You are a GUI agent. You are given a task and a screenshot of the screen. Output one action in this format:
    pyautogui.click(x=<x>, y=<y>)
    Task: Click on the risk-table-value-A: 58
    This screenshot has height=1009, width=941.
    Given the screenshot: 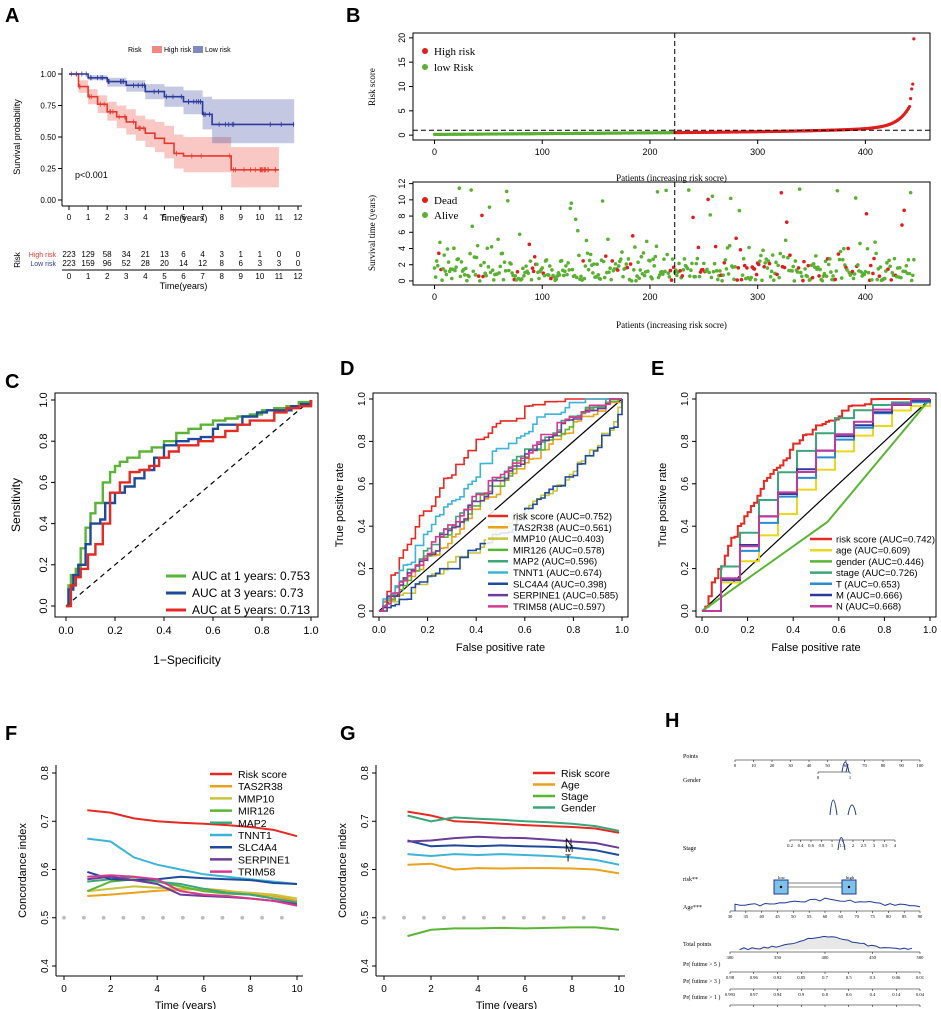 What is the action you would take?
    pyautogui.click(x=107, y=254)
    